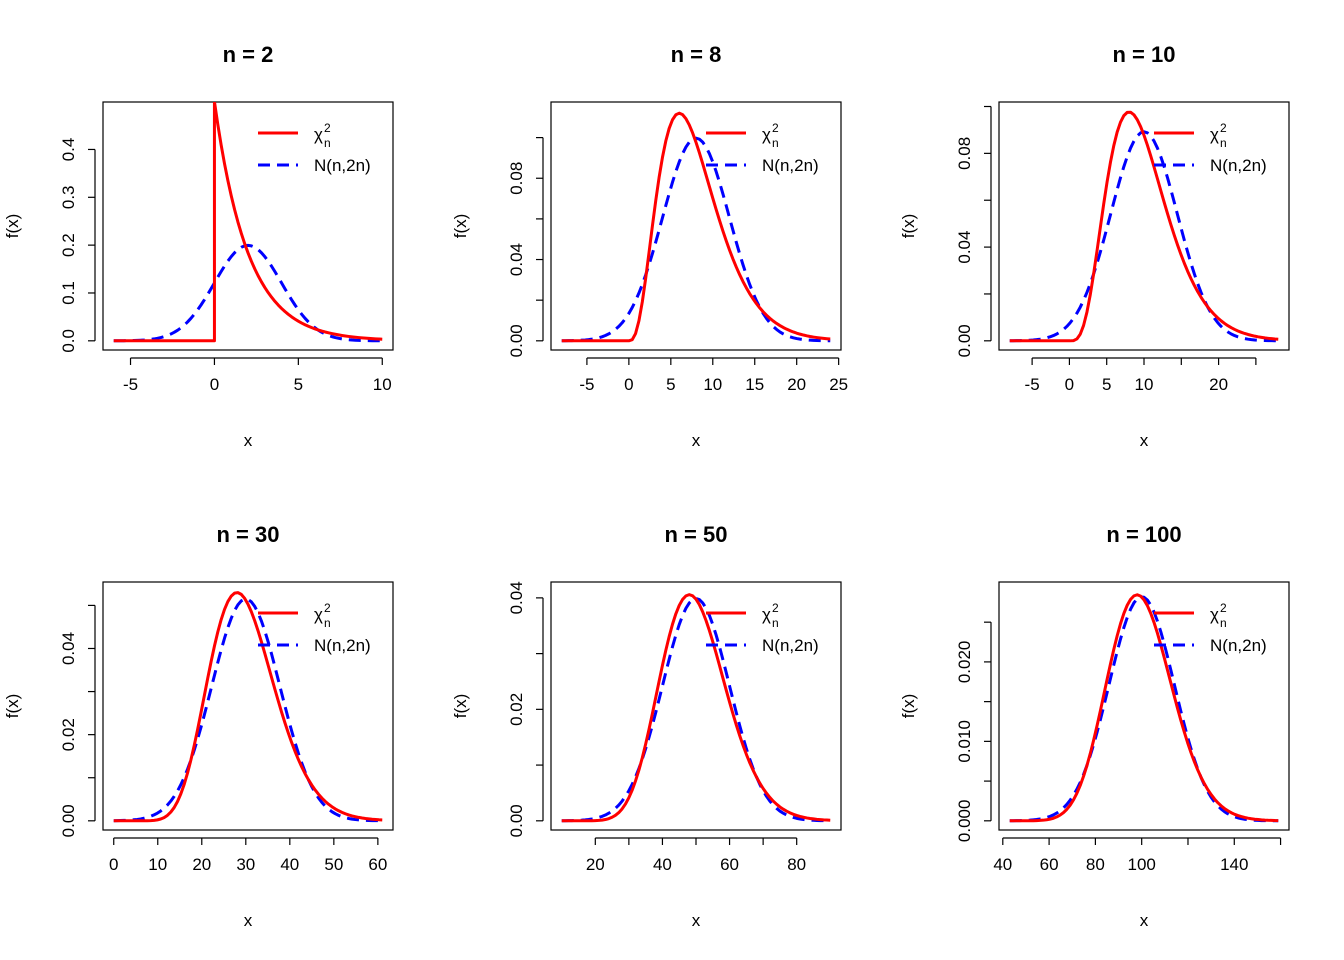 The image size is (1344, 960). I want to click on x-tick-label: 50, so click(333, 864).